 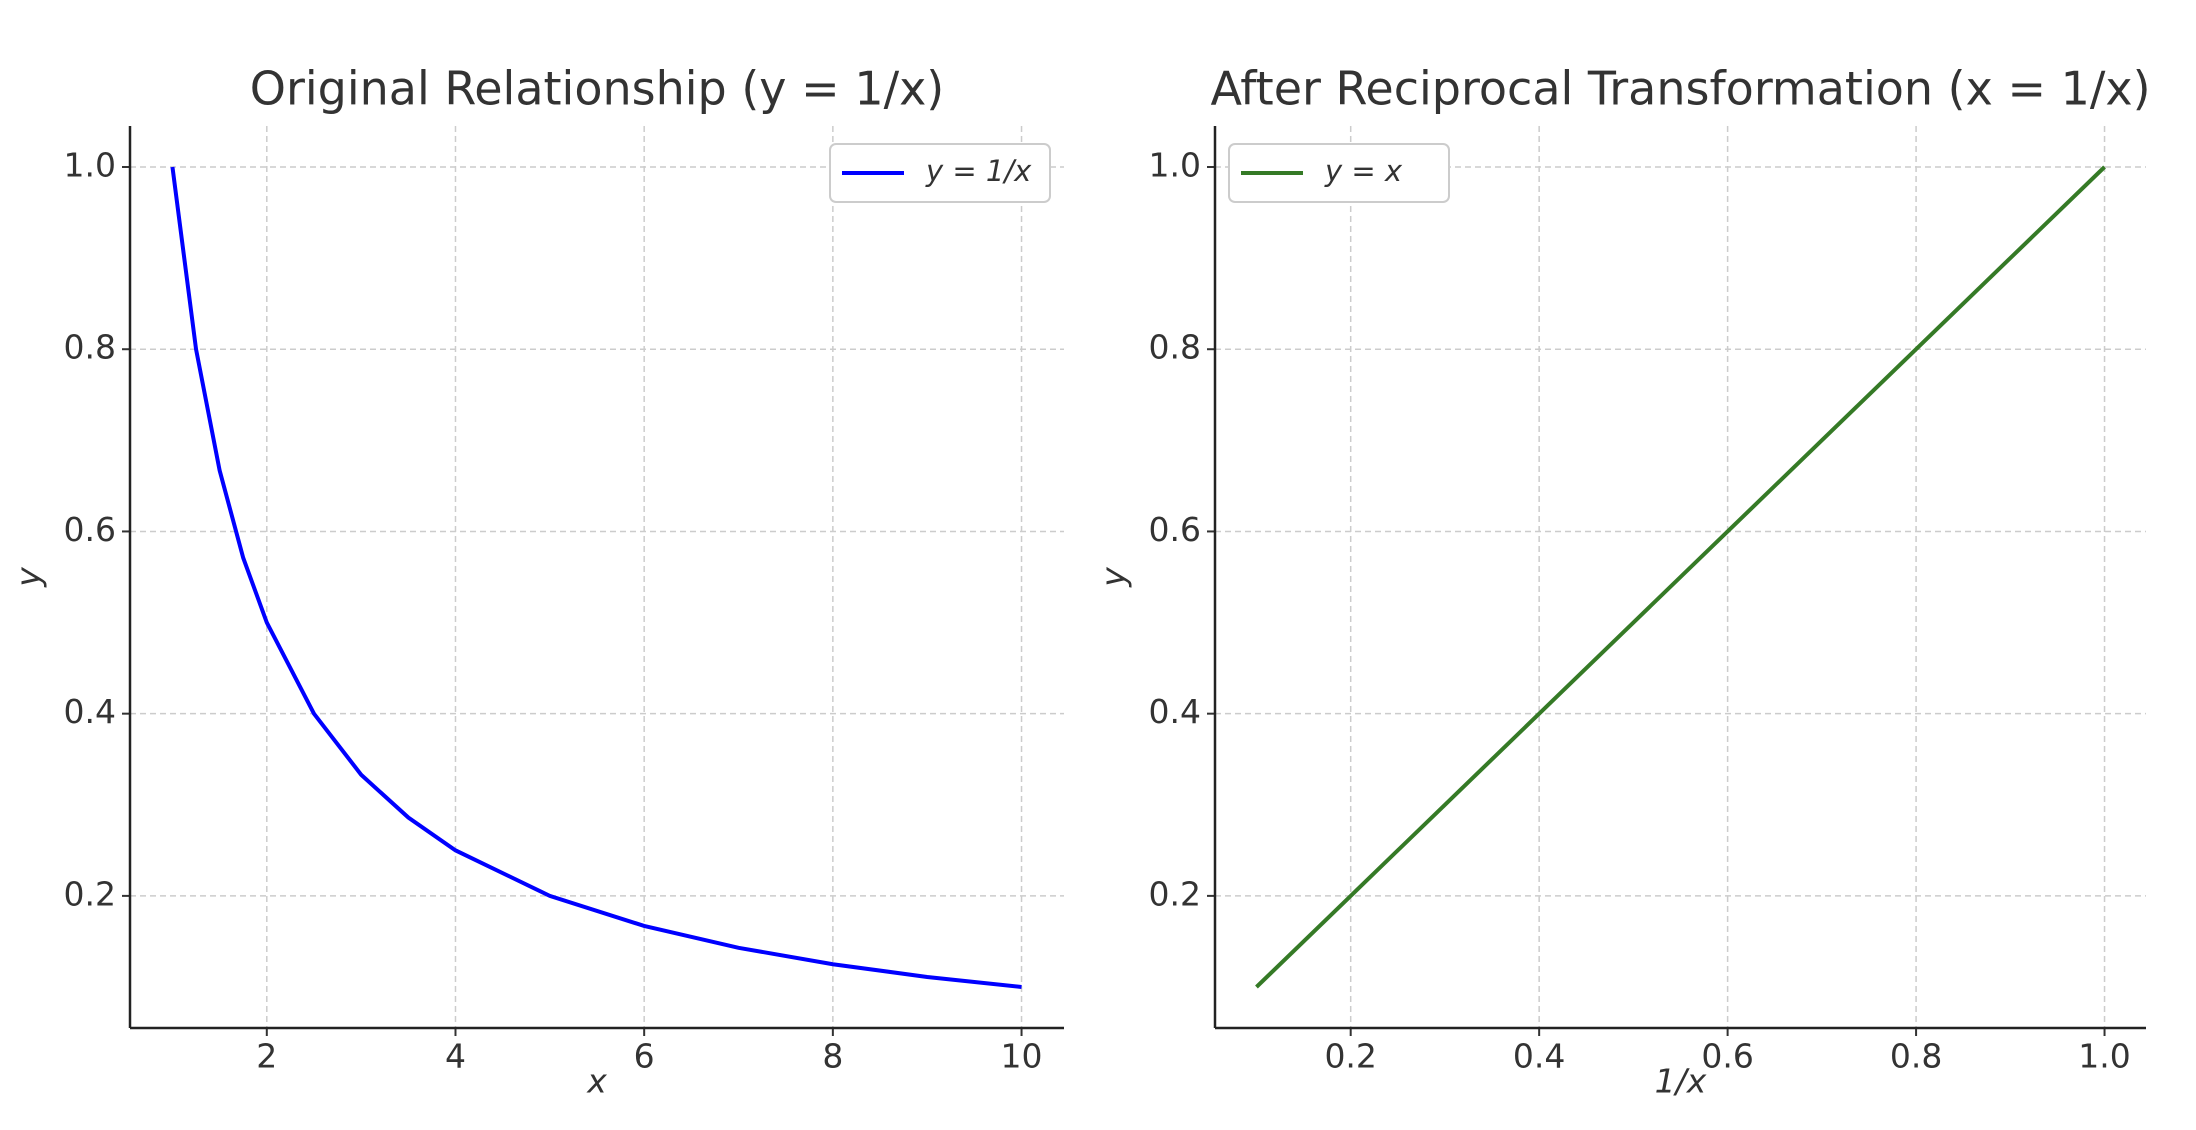 I want to click on x-tick-label: 6, so click(x=644, y=1056).